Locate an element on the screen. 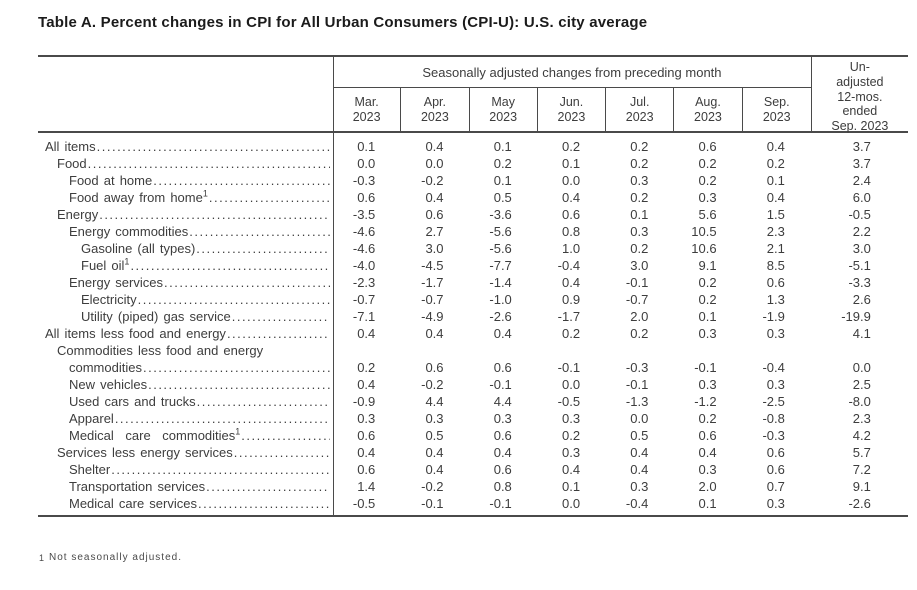 The image size is (917, 590). data-cell: 3.0 is located at coordinates (861, 248).